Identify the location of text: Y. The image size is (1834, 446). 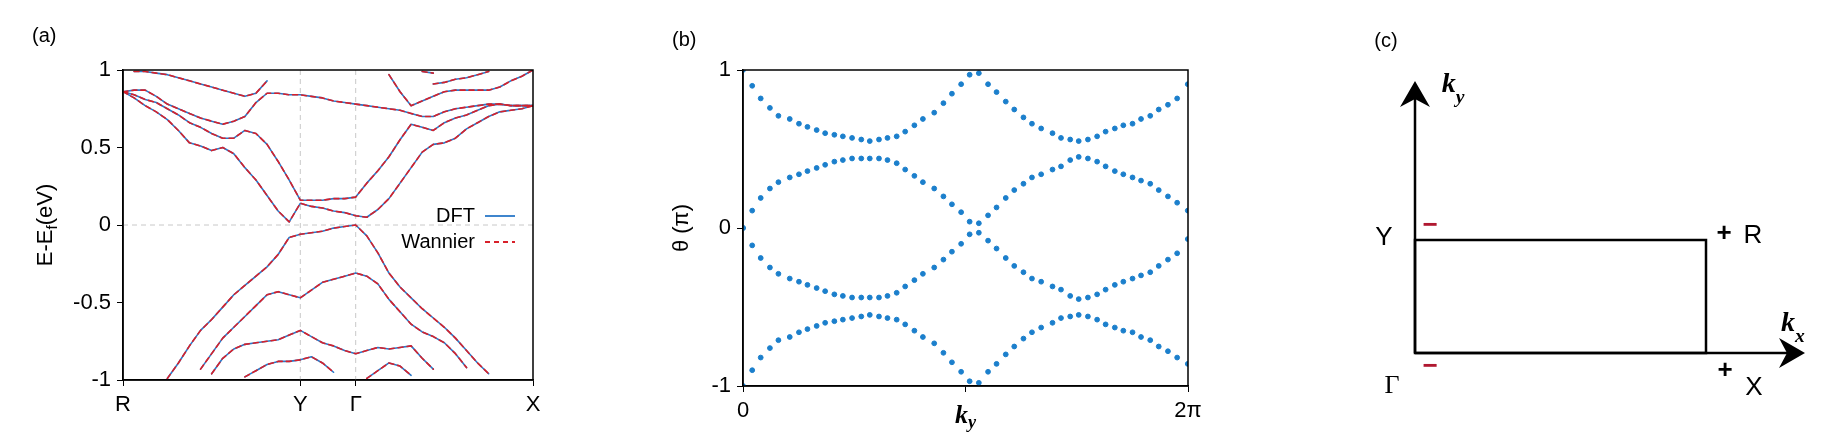
(1384, 236).